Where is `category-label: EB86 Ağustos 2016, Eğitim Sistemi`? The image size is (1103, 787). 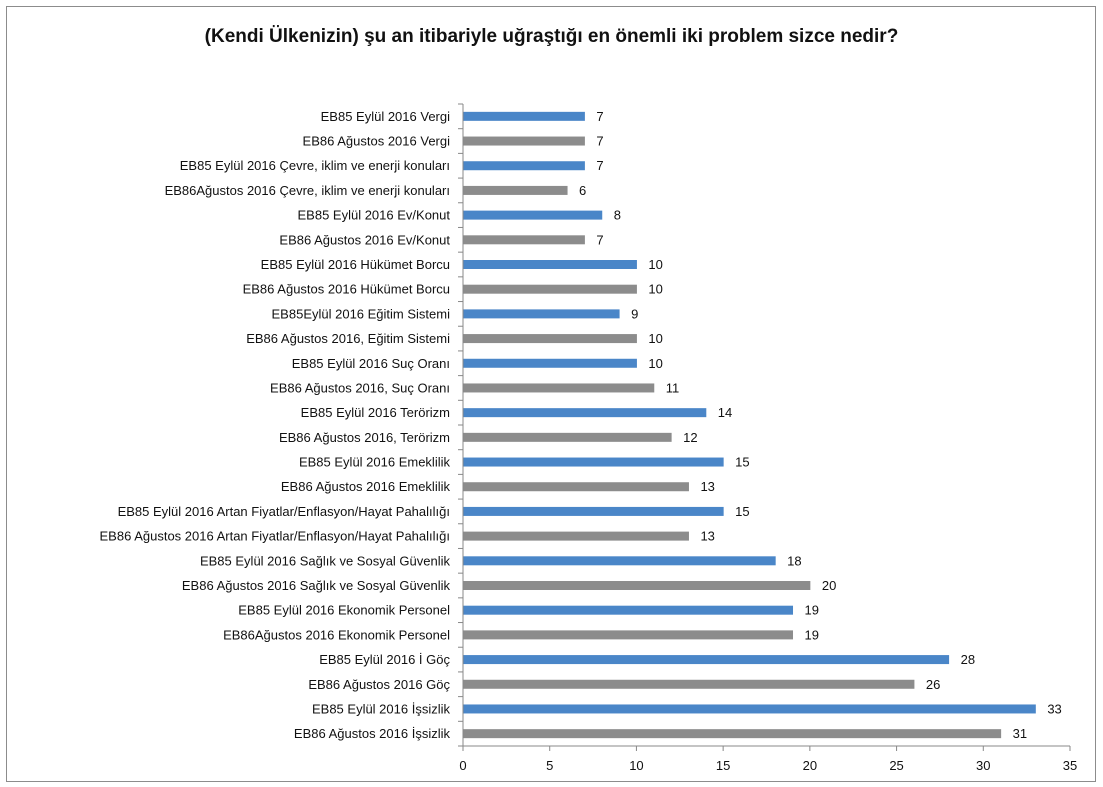
category-label: EB86 Ağustos 2016, Eğitim Sistemi is located at coordinates (348, 338).